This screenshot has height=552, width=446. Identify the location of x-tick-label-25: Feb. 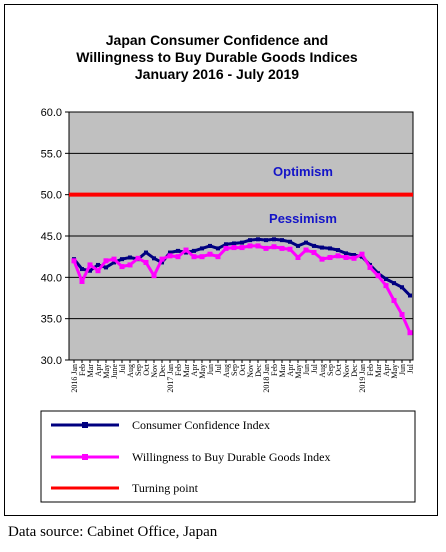
(274, 370).